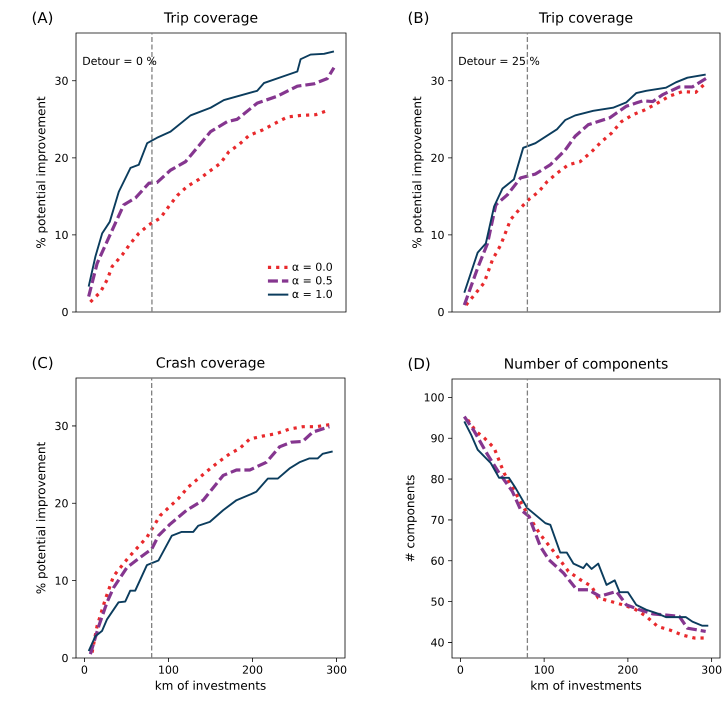  What do you see at coordinates (437, 560) in the screenshot?
I see `y-tick-label: 60` at bounding box center [437, 560].